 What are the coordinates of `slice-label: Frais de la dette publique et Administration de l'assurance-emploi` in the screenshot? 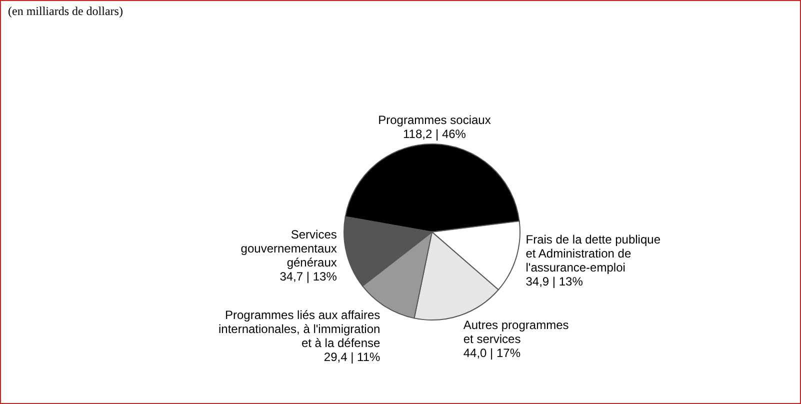 It's located at (593, 253).